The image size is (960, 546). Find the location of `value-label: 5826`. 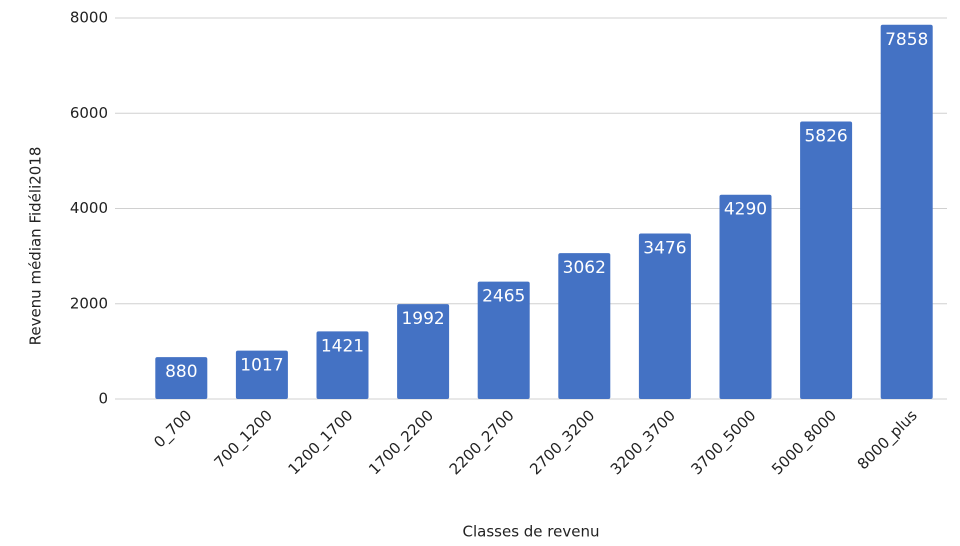

value-label: 5826 is located at coordinates (825, 137).